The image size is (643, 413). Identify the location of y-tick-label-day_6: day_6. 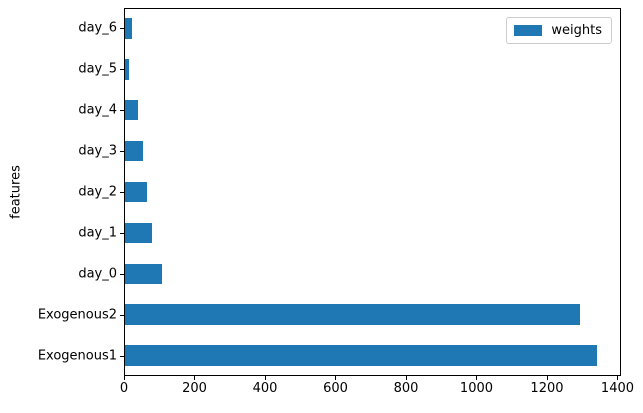
(97, 28).